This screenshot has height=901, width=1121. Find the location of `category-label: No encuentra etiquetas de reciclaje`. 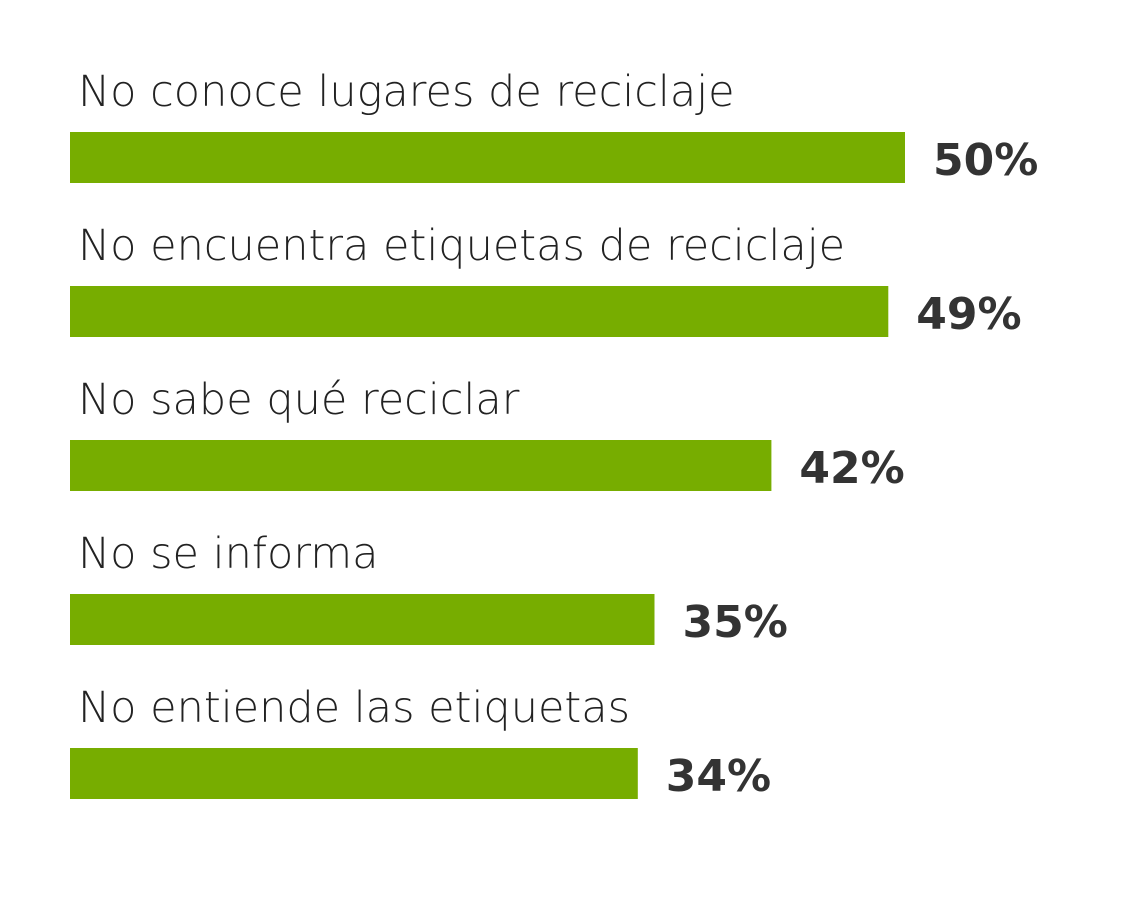

category-label: No encuentra etiquetas de reciclaje is located at coordinates (461, 246).